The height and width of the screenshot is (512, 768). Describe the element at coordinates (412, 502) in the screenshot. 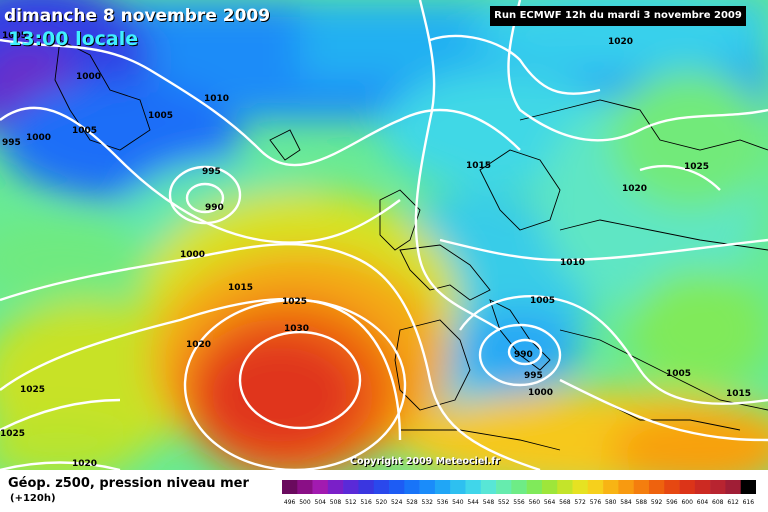

I see `scale-tick-label: 528` at that location.